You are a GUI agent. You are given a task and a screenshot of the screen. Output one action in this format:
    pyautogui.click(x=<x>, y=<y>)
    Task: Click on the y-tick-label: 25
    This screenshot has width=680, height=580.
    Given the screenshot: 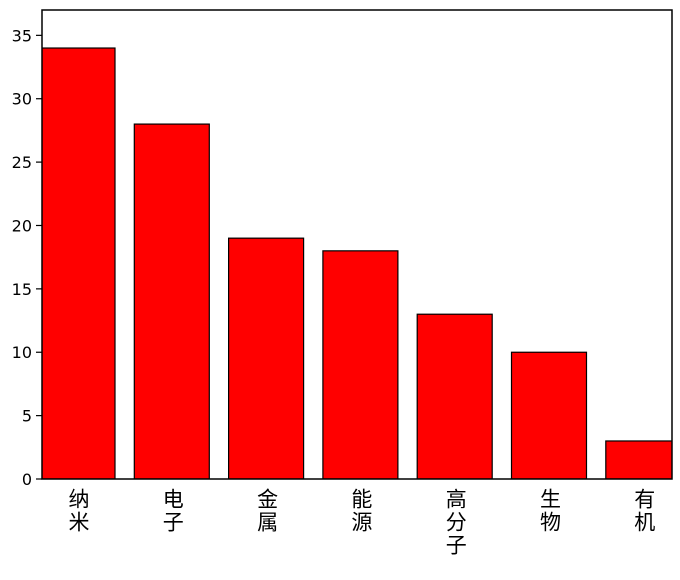 What is the action you would take?
    pyautogui.click(x=22, y=162)
    